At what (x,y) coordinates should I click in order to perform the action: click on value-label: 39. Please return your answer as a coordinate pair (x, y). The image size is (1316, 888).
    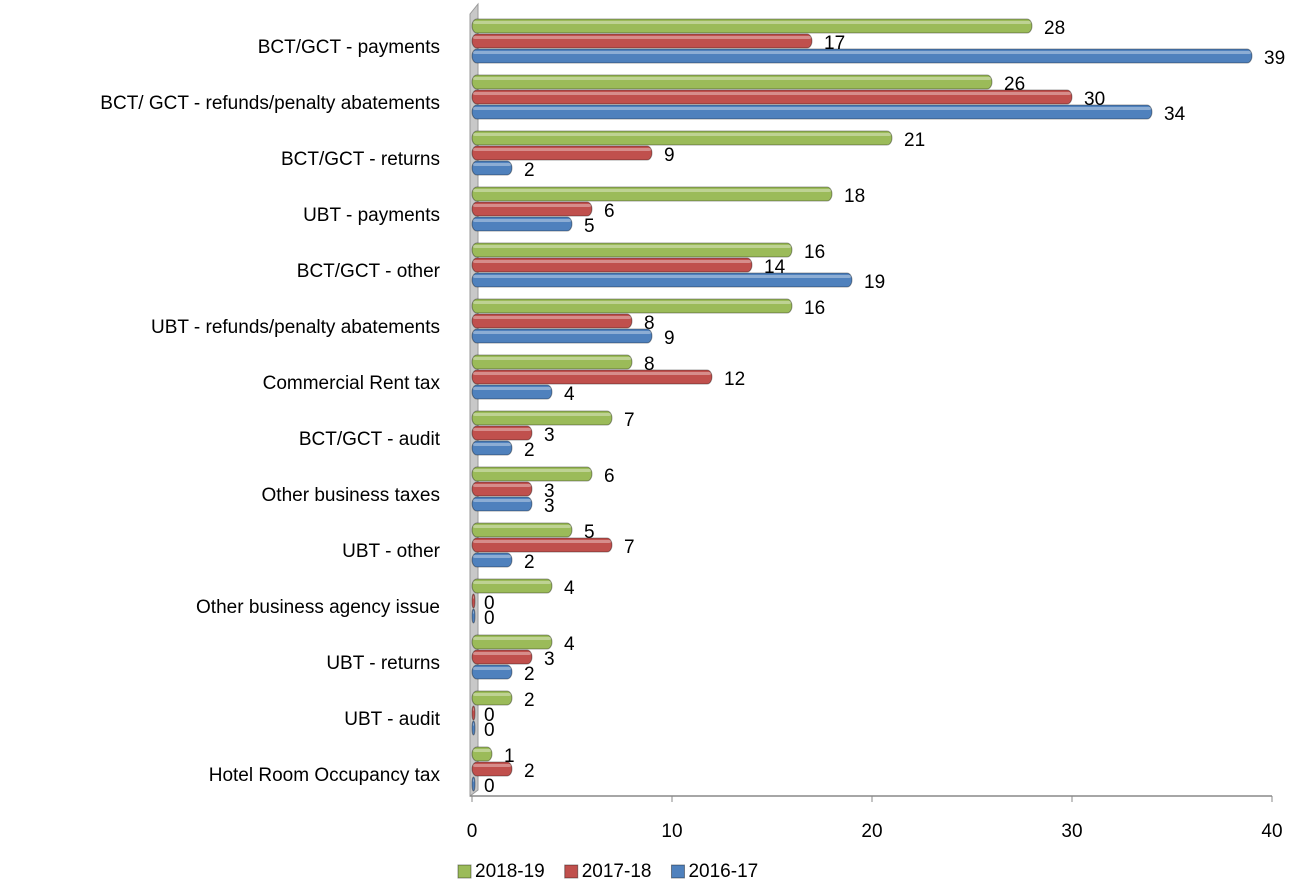
    Looking at the image, I should click on (1274, 58).